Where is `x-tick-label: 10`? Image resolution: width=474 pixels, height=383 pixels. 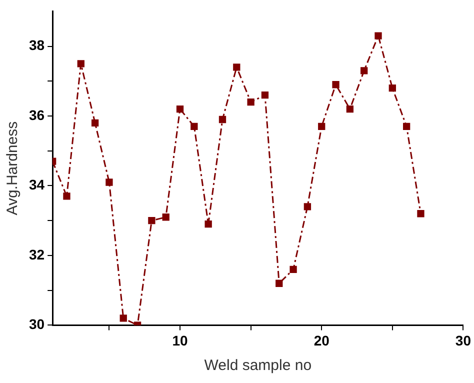 x-tick-label: 10 is located at coordinates (180, 340).